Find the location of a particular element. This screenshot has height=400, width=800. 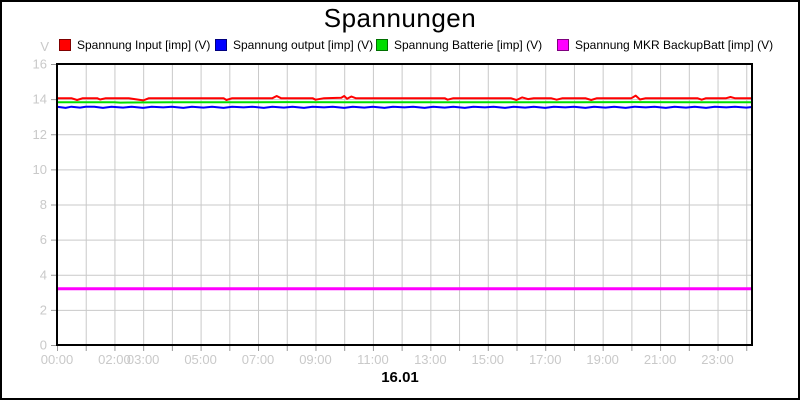

x-tick-label: 15:00 is located at coordinates (488, 359).